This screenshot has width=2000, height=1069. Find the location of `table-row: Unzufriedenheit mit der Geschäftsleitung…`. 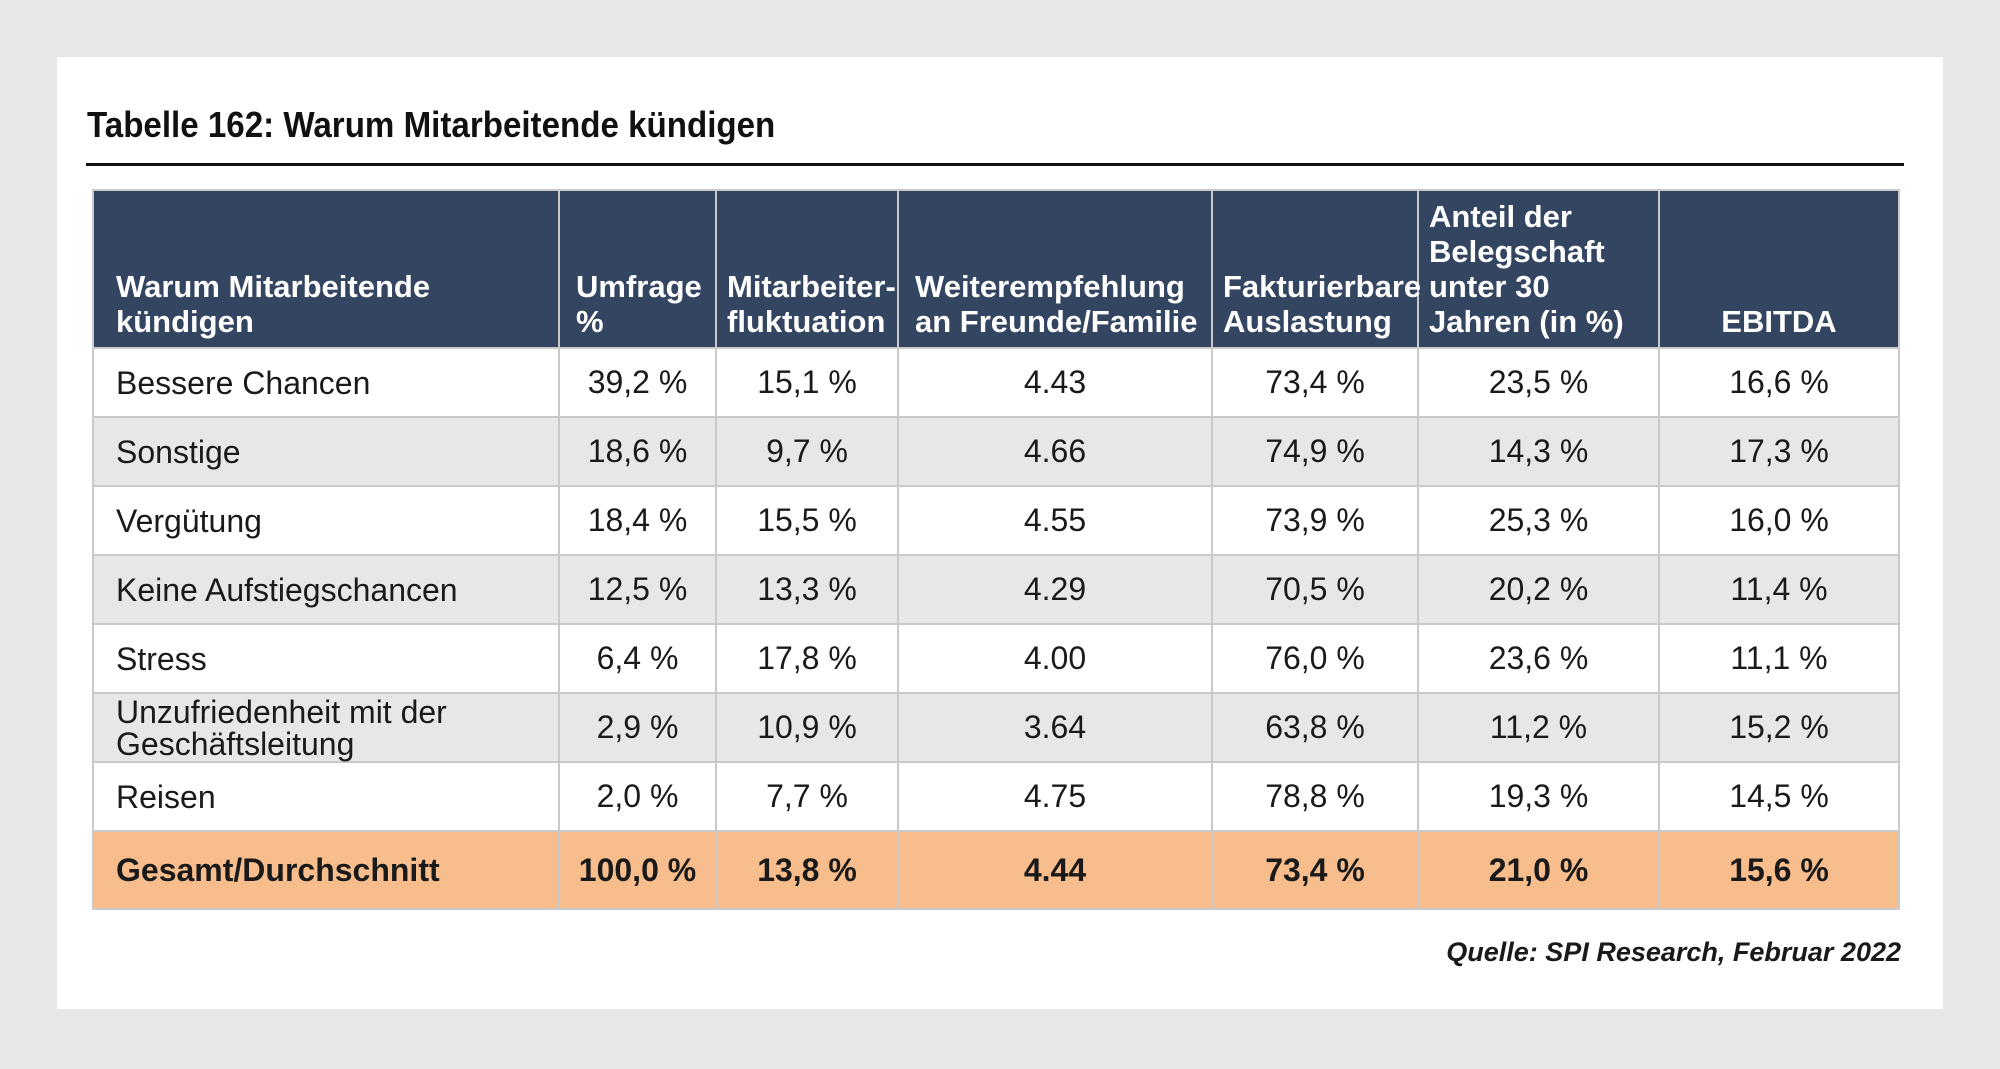

table-row: Unzufriedenheit mit der Geschäftsleitung… is located at coordinates (996, 727).